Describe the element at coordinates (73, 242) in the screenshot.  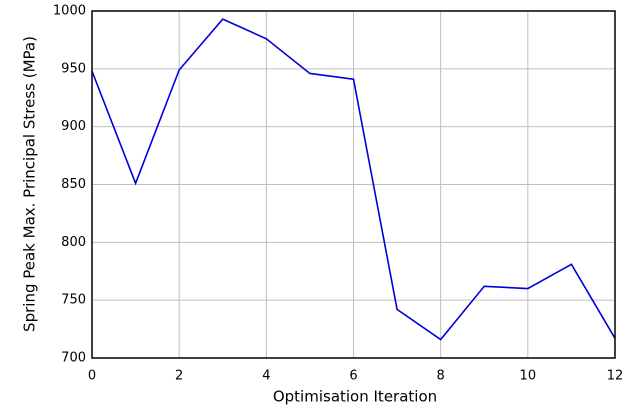
I see `y-tick-label: 800` at that location.